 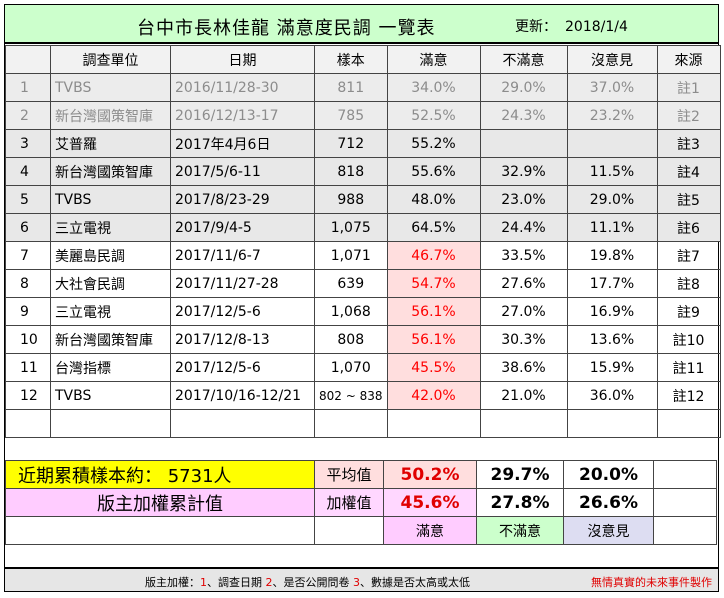 What do you see at coordinates (110, 227) in the screenshot?
I see `row-org: 三立電視` at bounding box center [110, 227].